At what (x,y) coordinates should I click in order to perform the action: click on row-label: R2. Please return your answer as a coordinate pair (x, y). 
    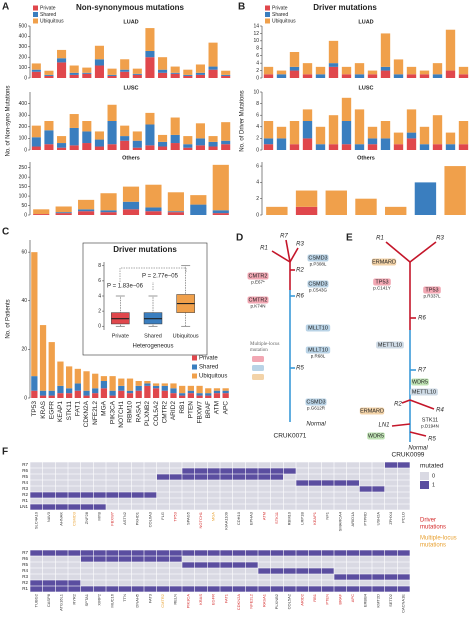
    Looking at the image, I should click on (25, 582).